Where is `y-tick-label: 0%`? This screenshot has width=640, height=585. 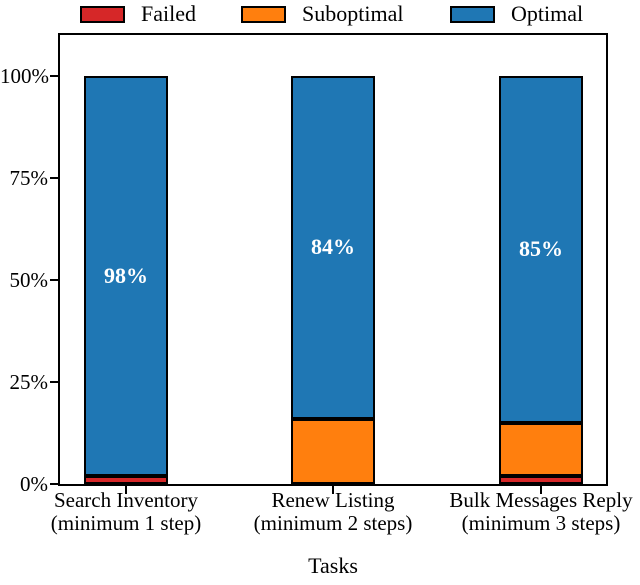
y-tick-label: 0% is located at coordinates (34, 484).